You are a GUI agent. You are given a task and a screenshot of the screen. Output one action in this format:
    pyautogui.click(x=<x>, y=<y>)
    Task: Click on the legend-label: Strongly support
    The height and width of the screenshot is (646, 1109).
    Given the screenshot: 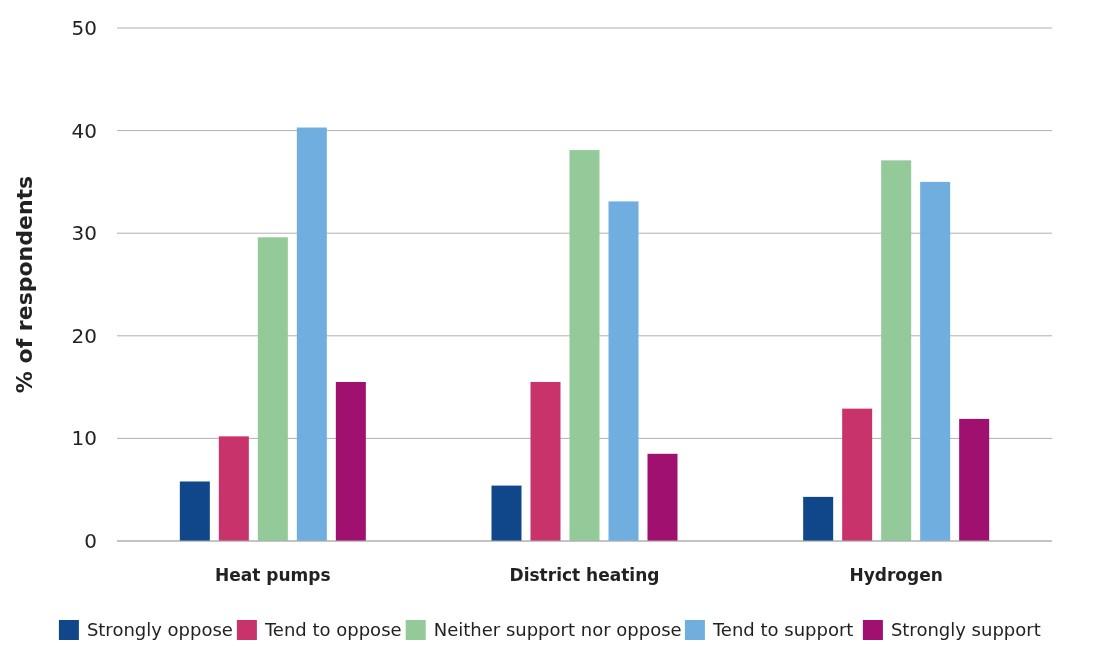 What is the action you would take?
    pyautogui.click(x=965, y=629)
    